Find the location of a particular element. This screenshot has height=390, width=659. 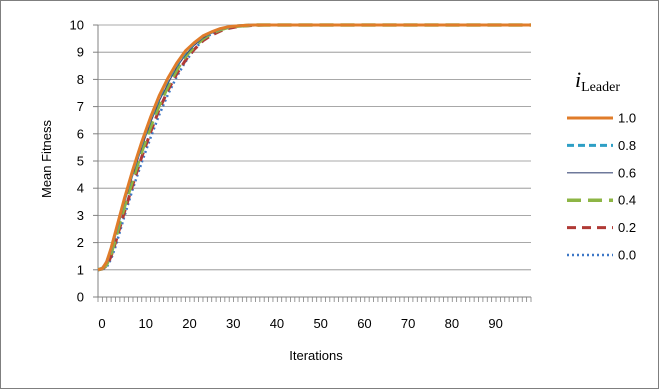

y-tick-label: 4 is located at coordinates (80, 188).